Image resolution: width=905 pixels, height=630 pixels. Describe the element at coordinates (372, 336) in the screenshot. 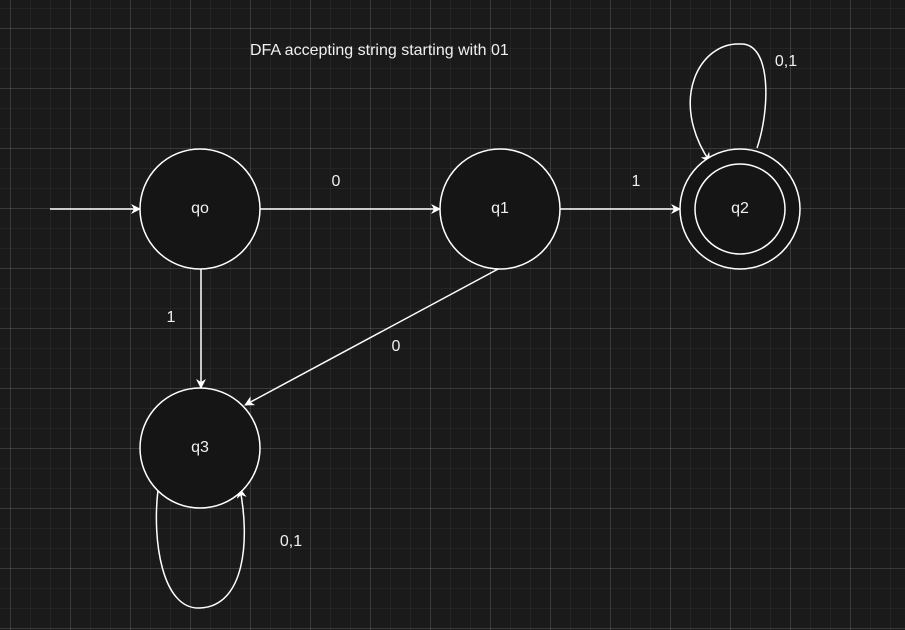

I see `transition-q1-q3` at that location.